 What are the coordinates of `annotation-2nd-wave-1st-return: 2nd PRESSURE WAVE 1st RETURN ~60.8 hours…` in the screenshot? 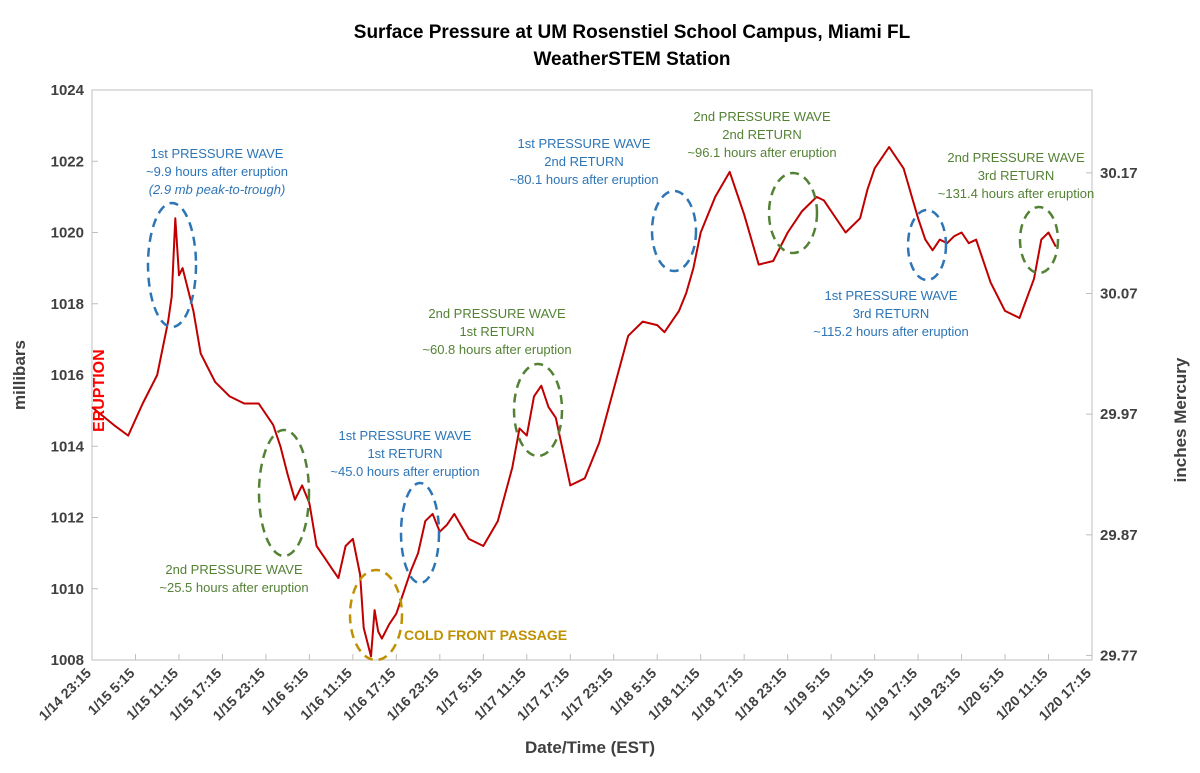 It's located at (496, 331).